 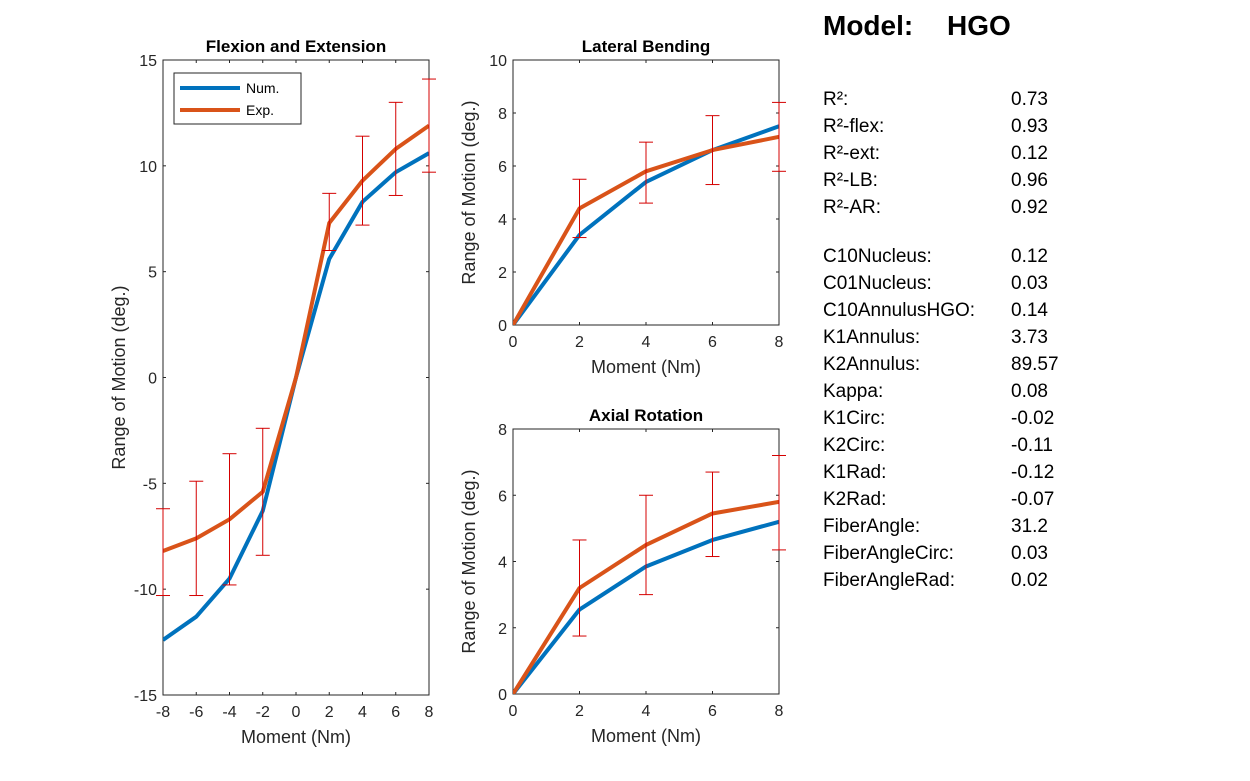 I want to click on param-value: 3.73, so click(x=1029, y=337).